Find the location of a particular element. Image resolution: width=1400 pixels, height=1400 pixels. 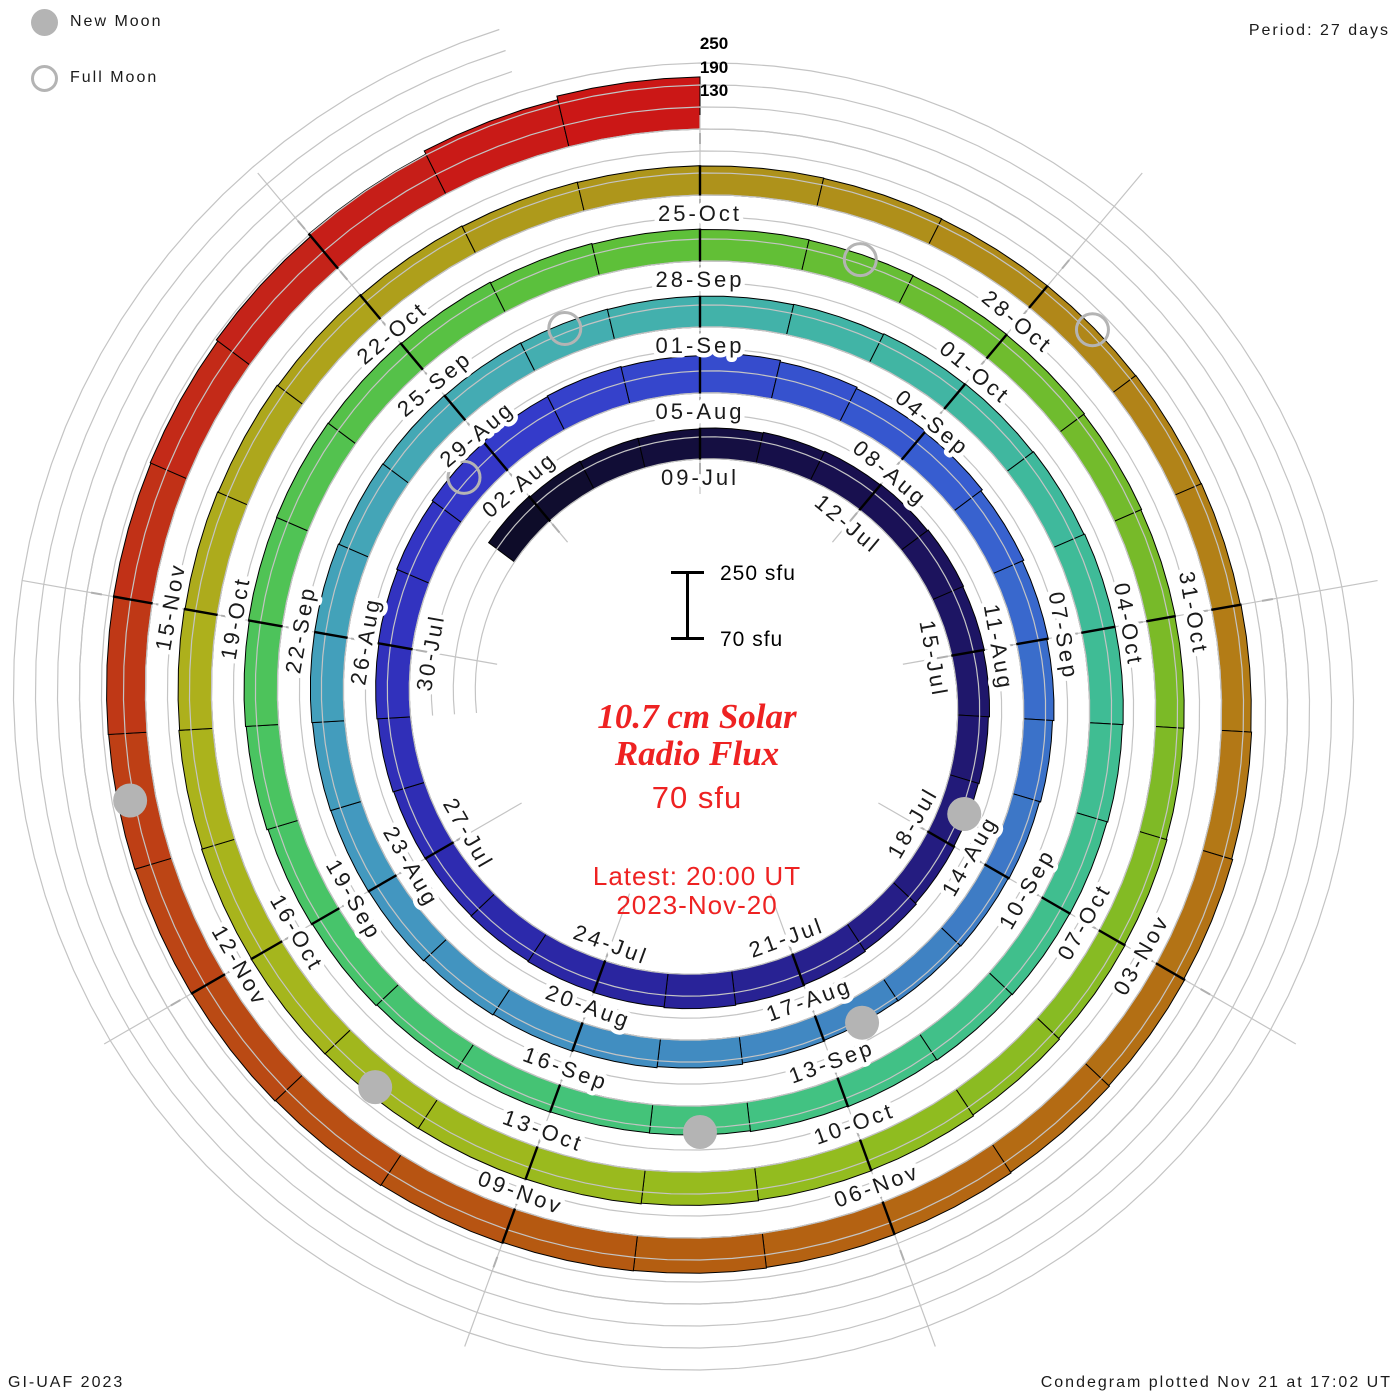

date-label-01-Sep: 01-Sep is located at coordinates (700, 345).